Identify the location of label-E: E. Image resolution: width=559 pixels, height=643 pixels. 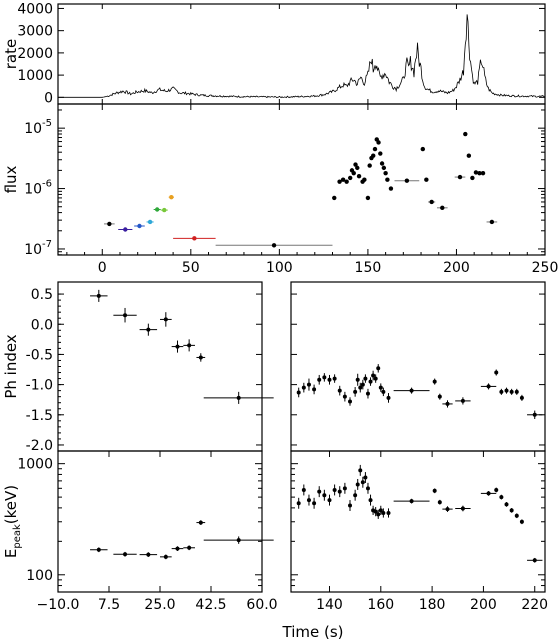
(11, 553).